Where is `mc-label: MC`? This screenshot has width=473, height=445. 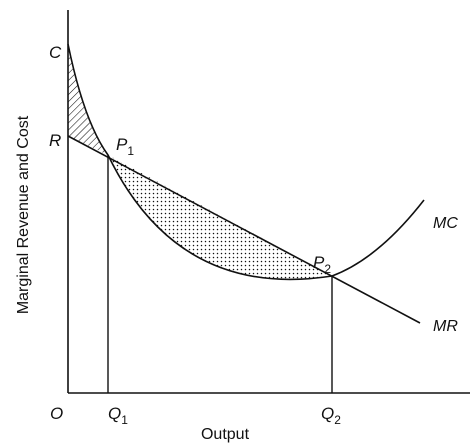
mc-label: MC is located at coordinates (445, 223).